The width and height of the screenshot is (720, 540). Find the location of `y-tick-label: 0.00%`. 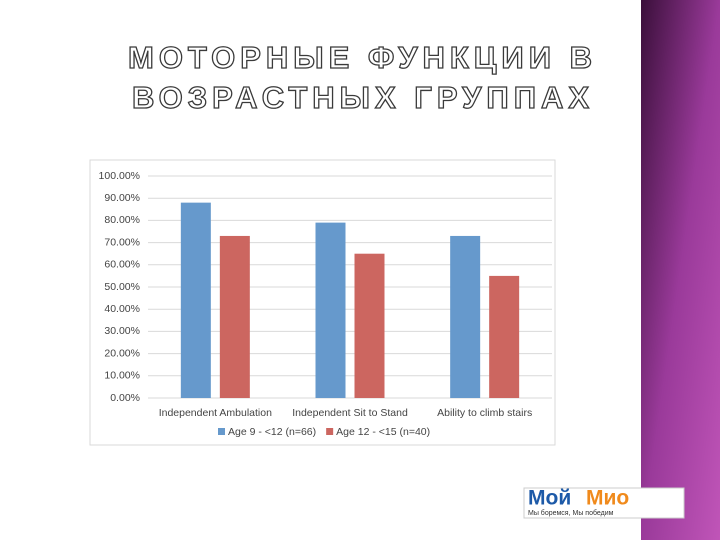

y-tick-label: 0.00% is located at coordinates (125, 398).